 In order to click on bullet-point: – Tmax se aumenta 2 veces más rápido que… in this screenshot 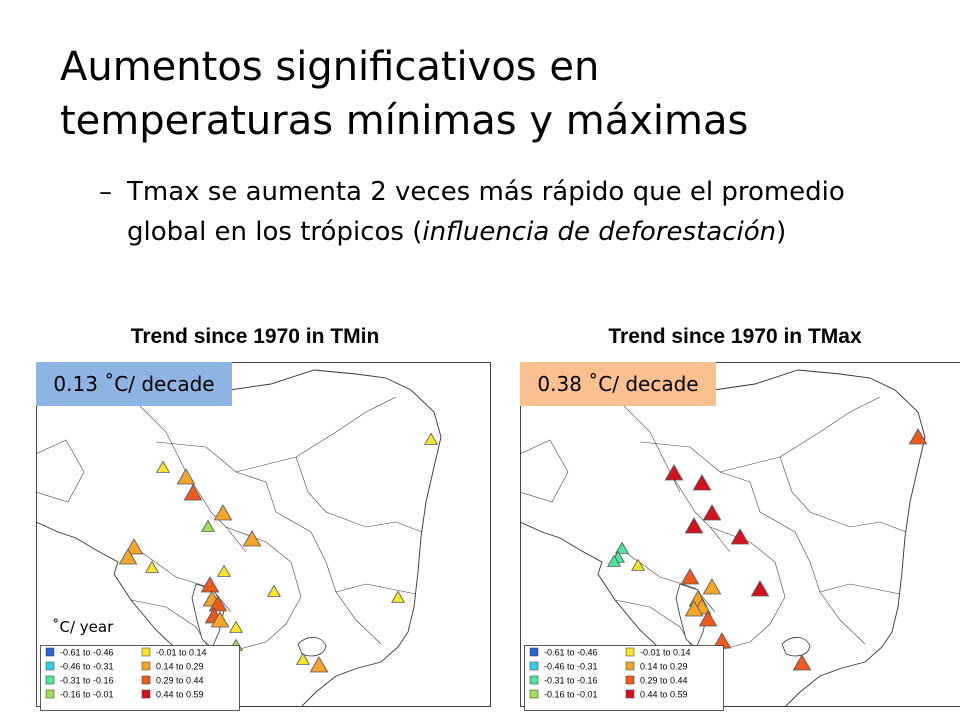, I will do `click(478, 212)`.